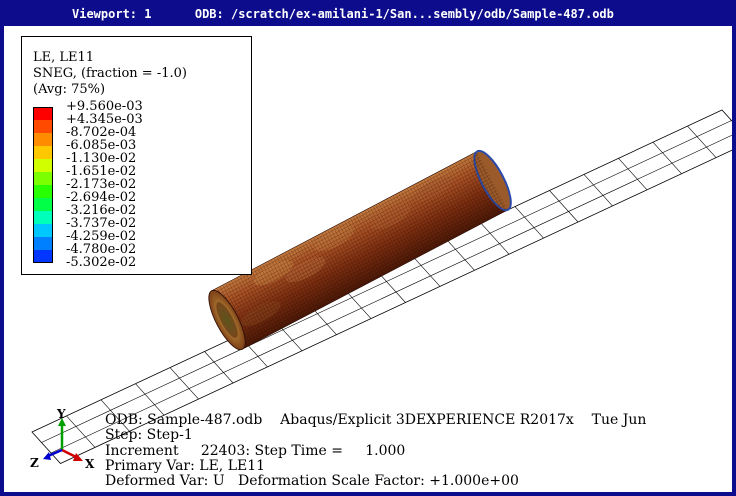  Describe the element at coordinates (78, 457) in the screenshot. I see `x-axis-arrowhead` at that location.